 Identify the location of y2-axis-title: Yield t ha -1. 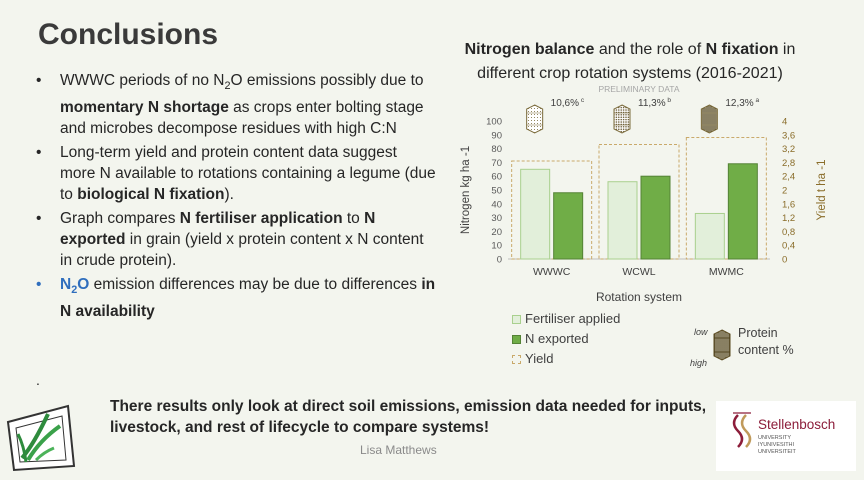
(822, 190).